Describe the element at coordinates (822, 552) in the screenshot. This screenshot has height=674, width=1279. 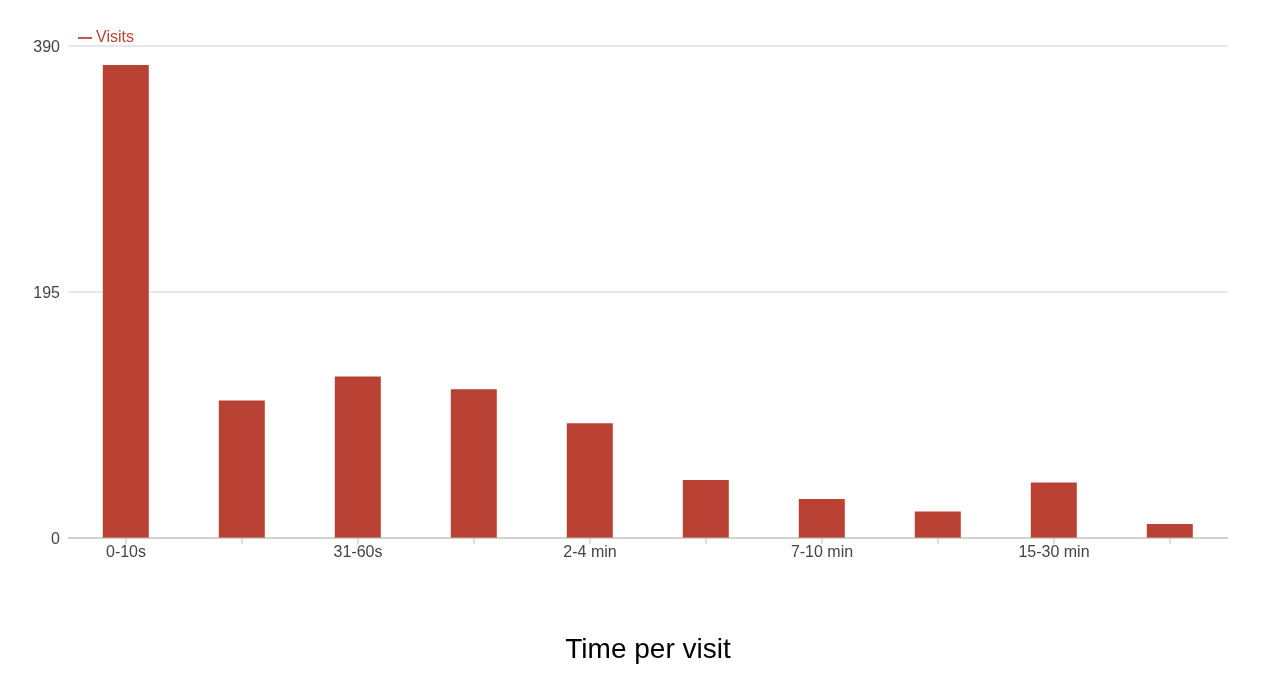
I see `x-tick-label: 7-10 min` at that location.